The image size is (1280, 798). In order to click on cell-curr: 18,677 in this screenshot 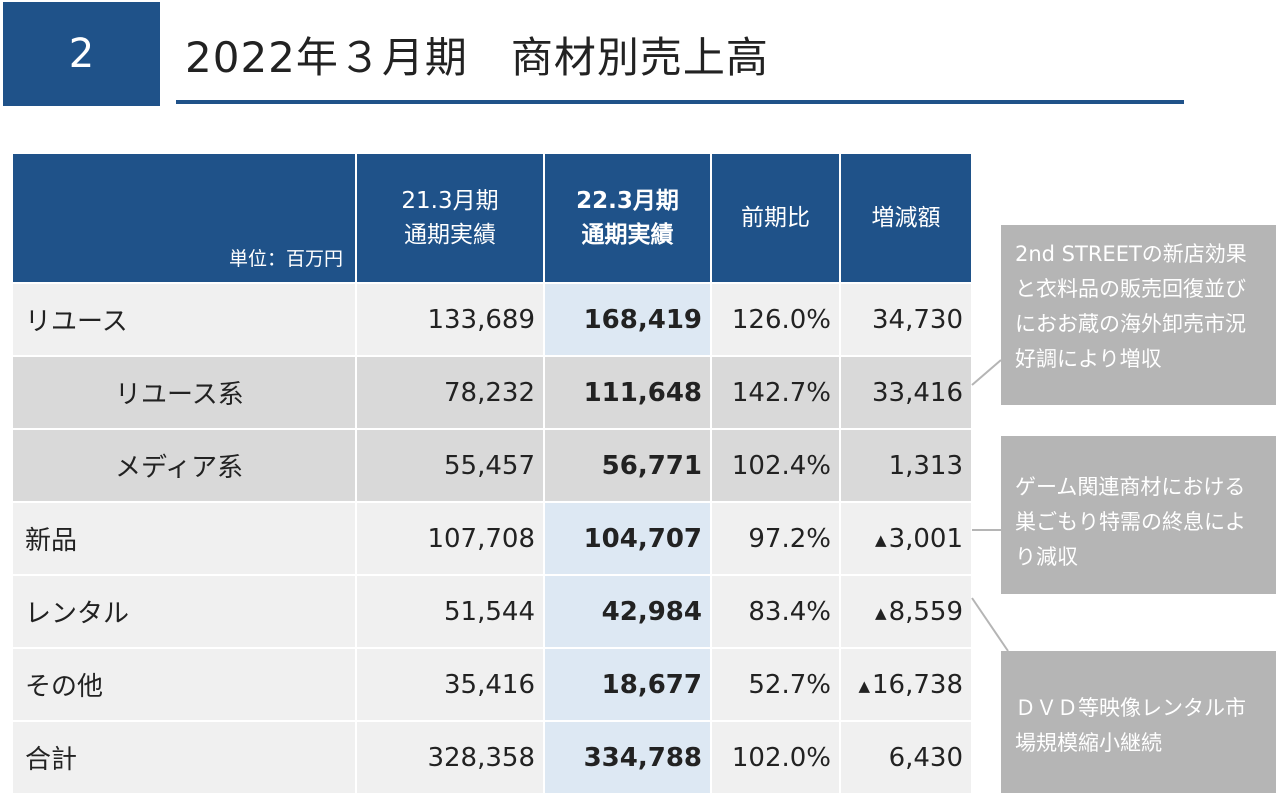, I will do `click(627, 684)`.